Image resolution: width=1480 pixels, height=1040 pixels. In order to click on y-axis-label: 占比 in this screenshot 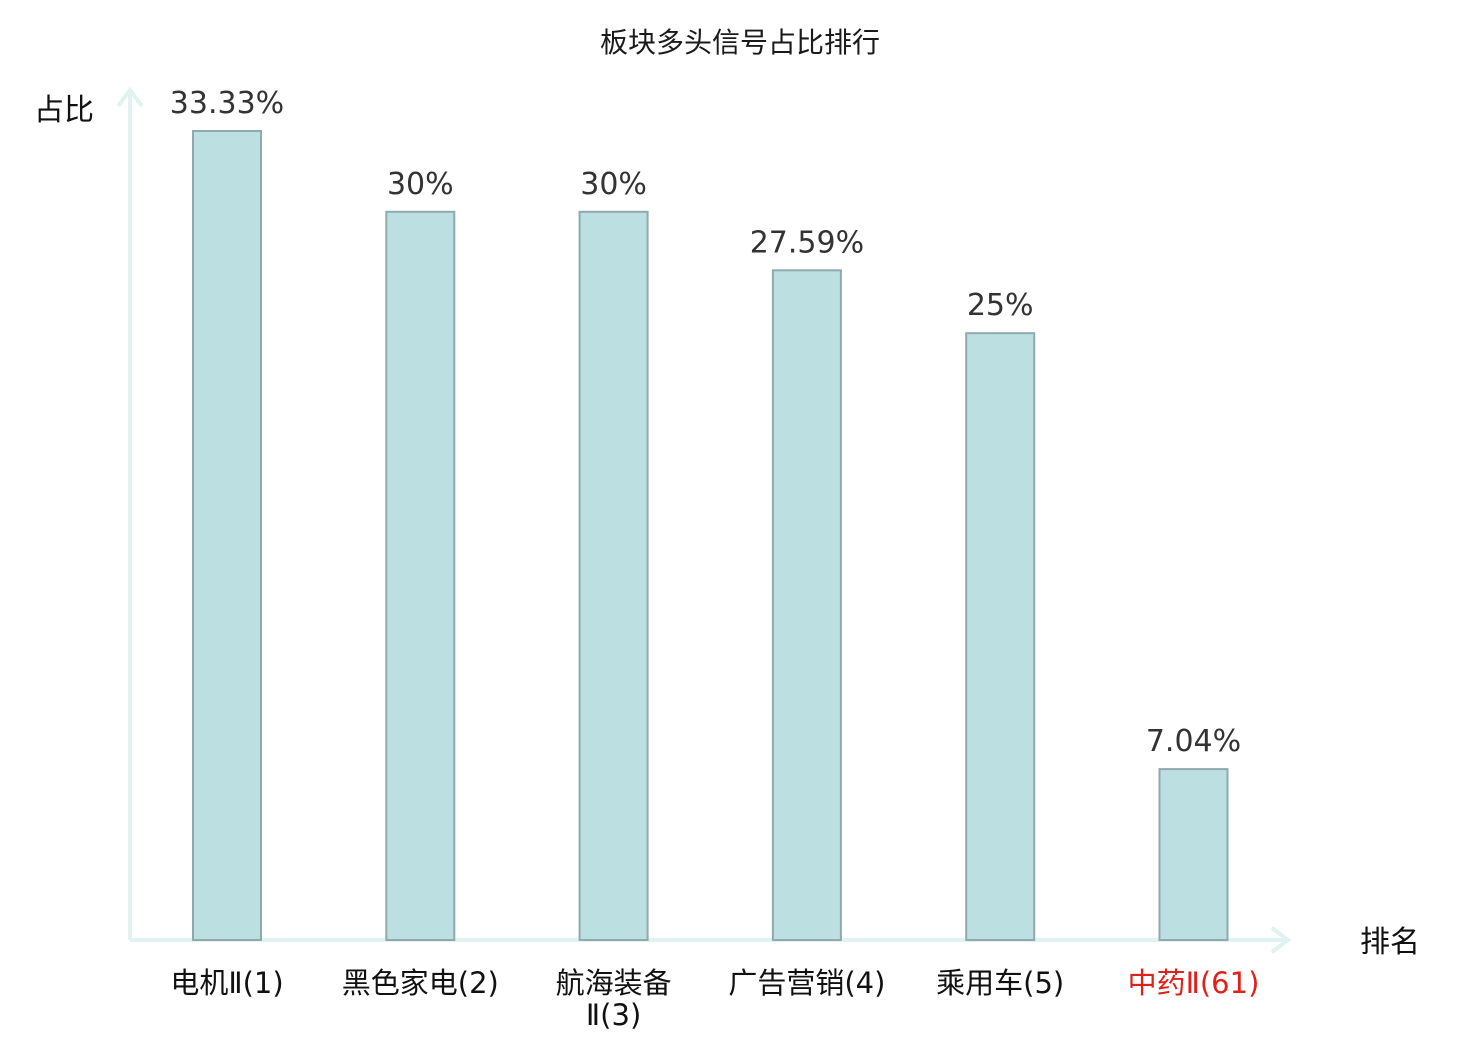, I will do `click(64, 110)`.